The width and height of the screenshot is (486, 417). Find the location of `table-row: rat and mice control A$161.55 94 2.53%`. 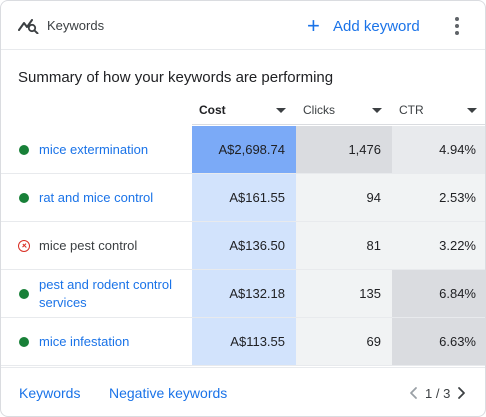

table-row: rat and mice control A$161.55 94 2.53% is located at coordinates (243, 198).